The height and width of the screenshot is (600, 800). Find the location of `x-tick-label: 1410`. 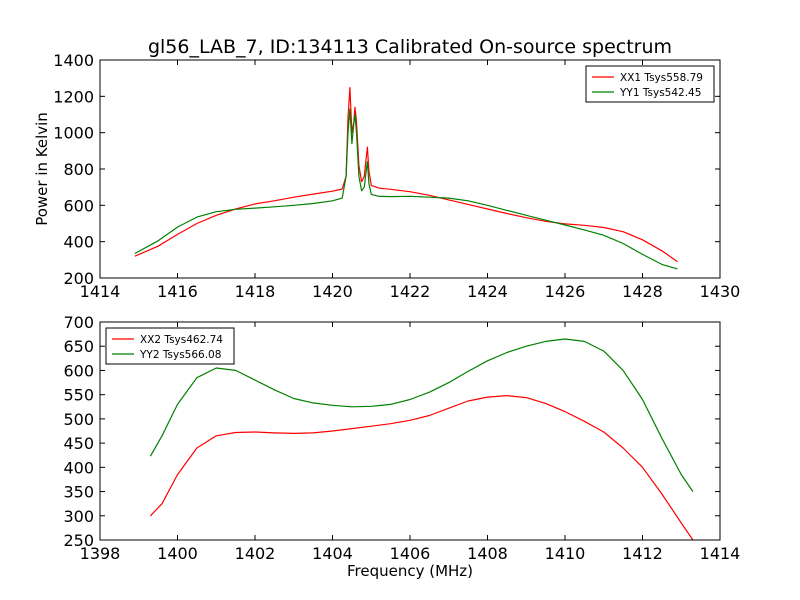

x-tick-label: 1410 is located at coordinates (565, 553).